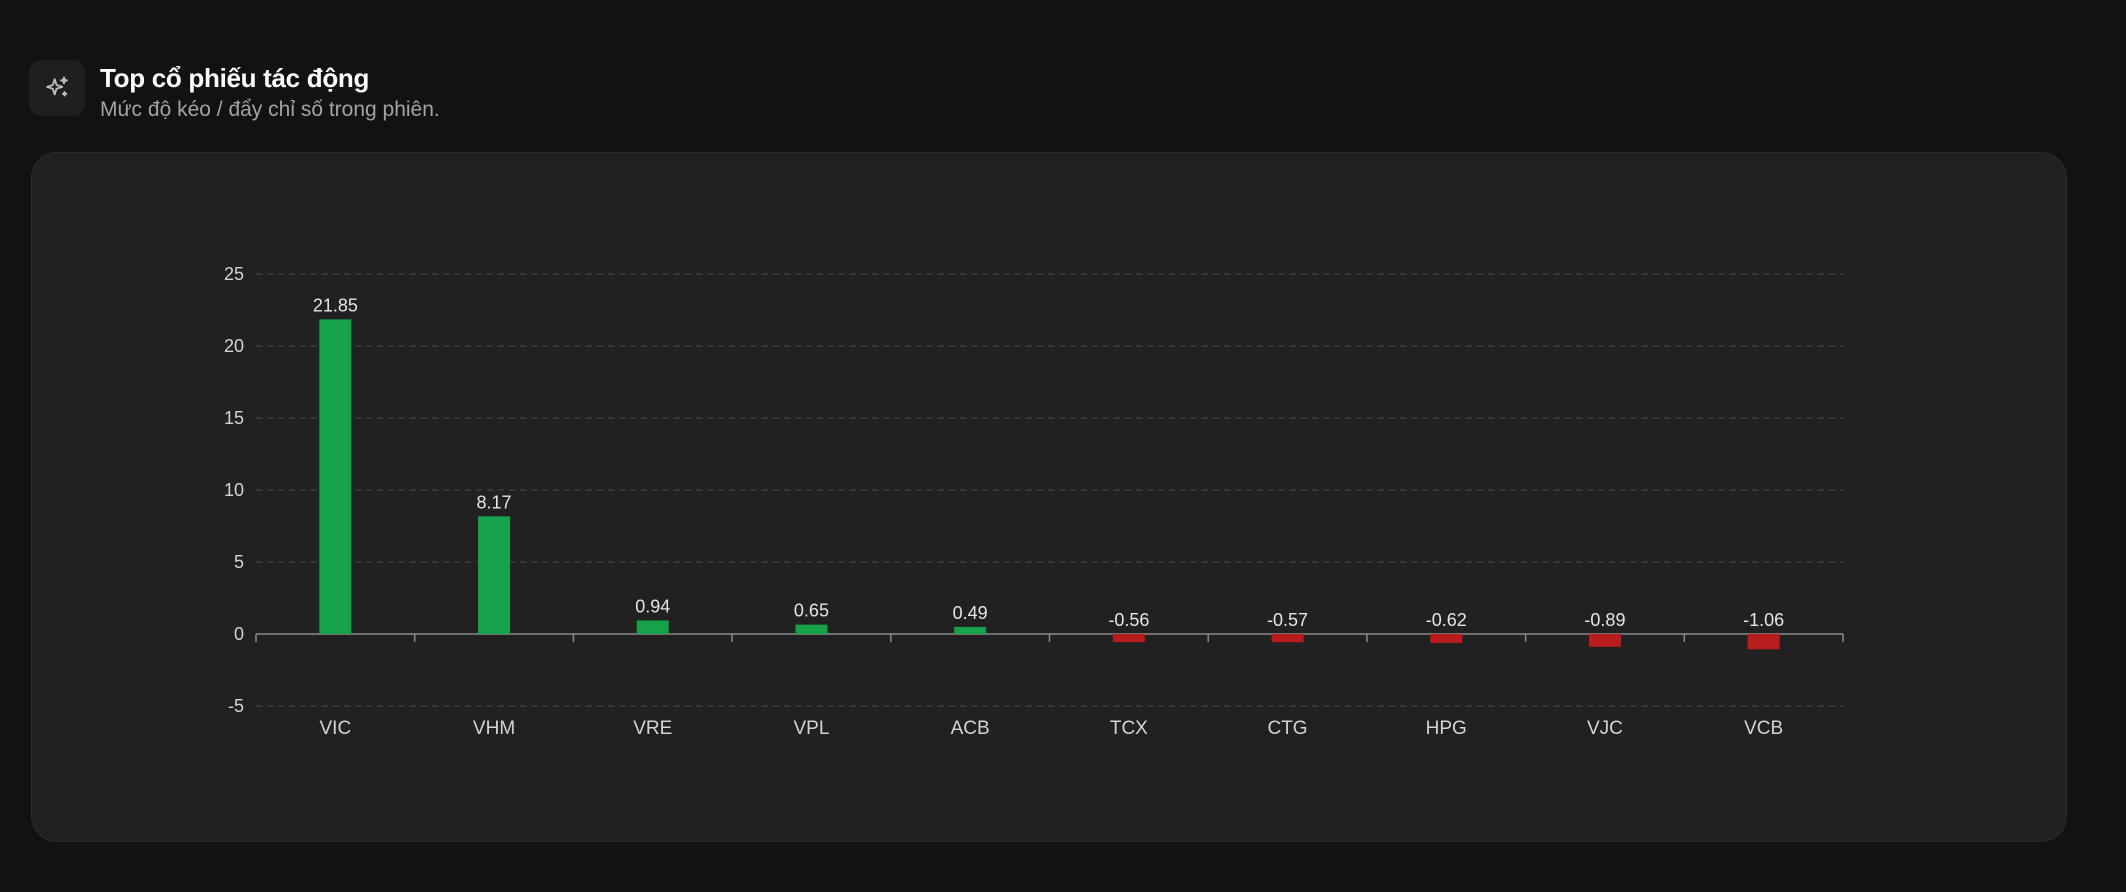 This screenshot has height=892, width=2126. I want to click on x-tick-label: HPG, so click(1446, 728).